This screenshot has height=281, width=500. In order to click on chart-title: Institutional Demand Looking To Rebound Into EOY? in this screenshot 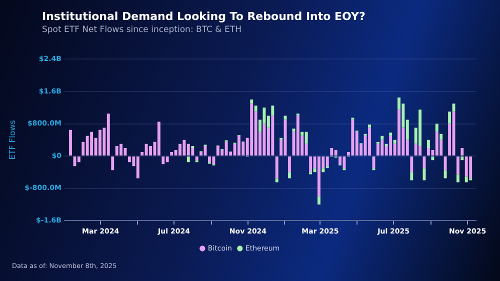, I will do `click(204, 16)`.